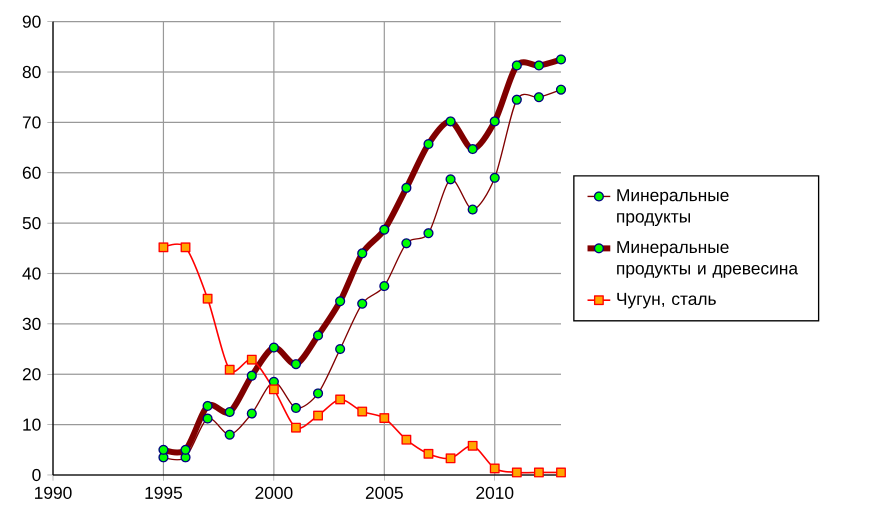 Image resolution: width=872 pixels, height=509 pixels. I want to click on x-tick-label: 1990, so click(53, 492).